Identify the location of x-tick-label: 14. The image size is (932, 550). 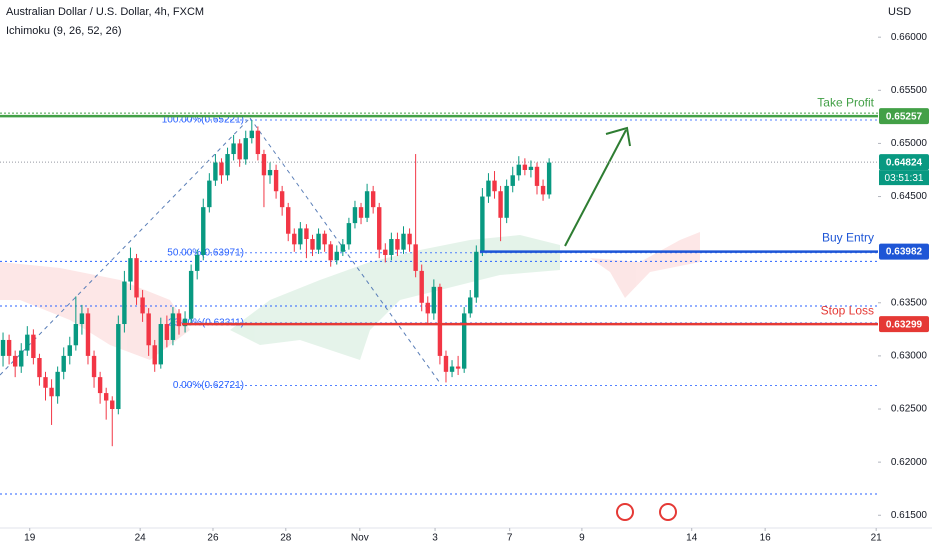
(692, 538).